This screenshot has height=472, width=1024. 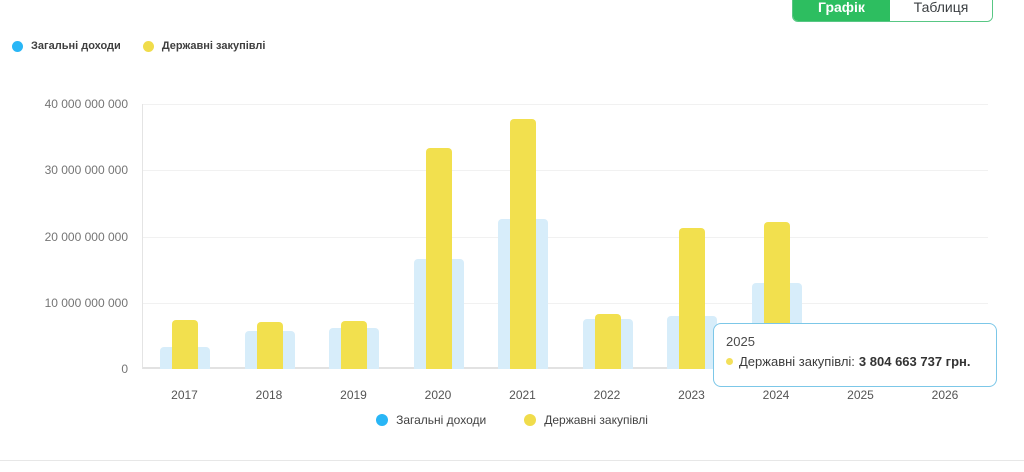 What do you see at coordinates (269, 345) in the screenshot?
I see `bar-2018-procurement` at bounding box center [269, 345].